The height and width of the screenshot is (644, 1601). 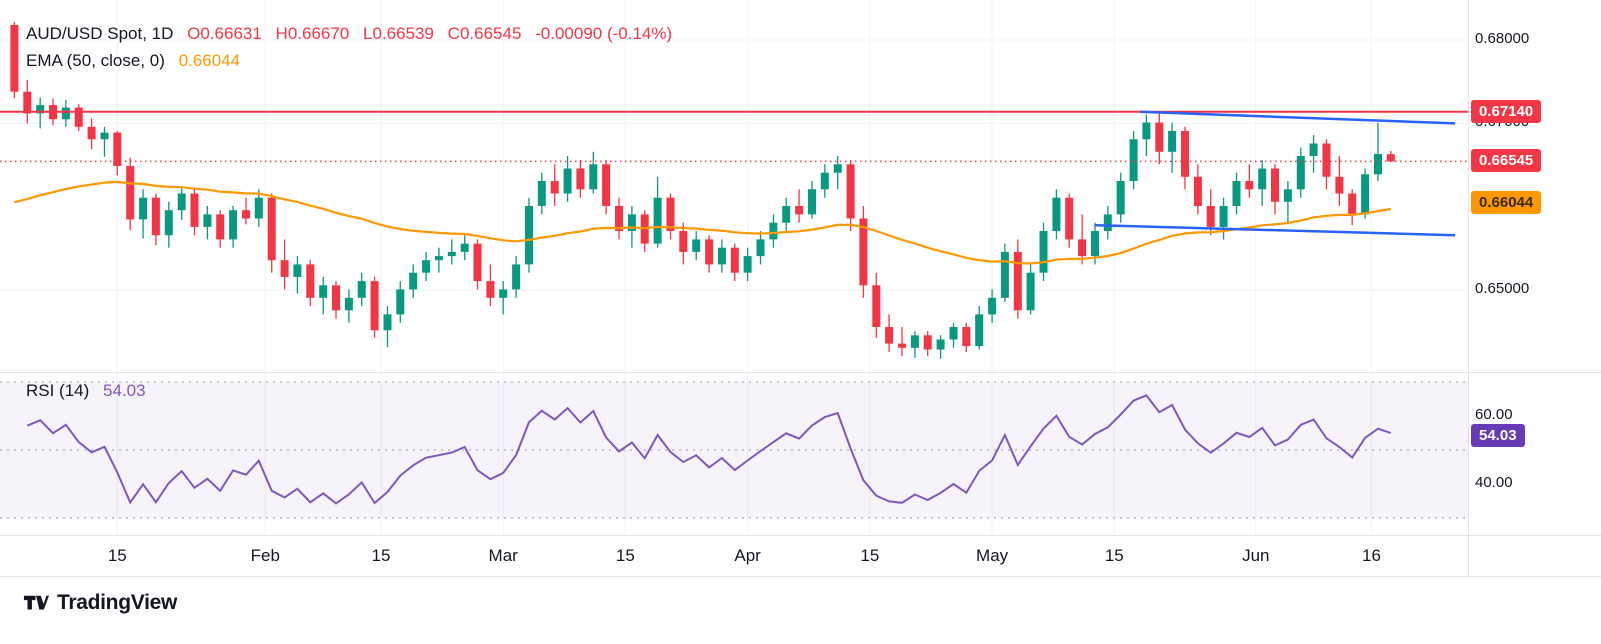 I want to click on time-axis-label: Jun, so click(x=1256, y=555).